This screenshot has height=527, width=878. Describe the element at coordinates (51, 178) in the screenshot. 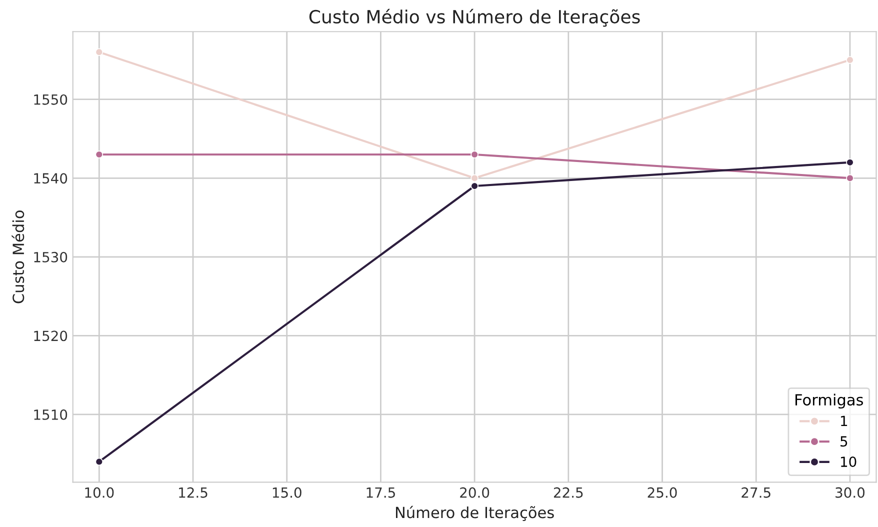

I see `y-tick-label: 1540` at that location.